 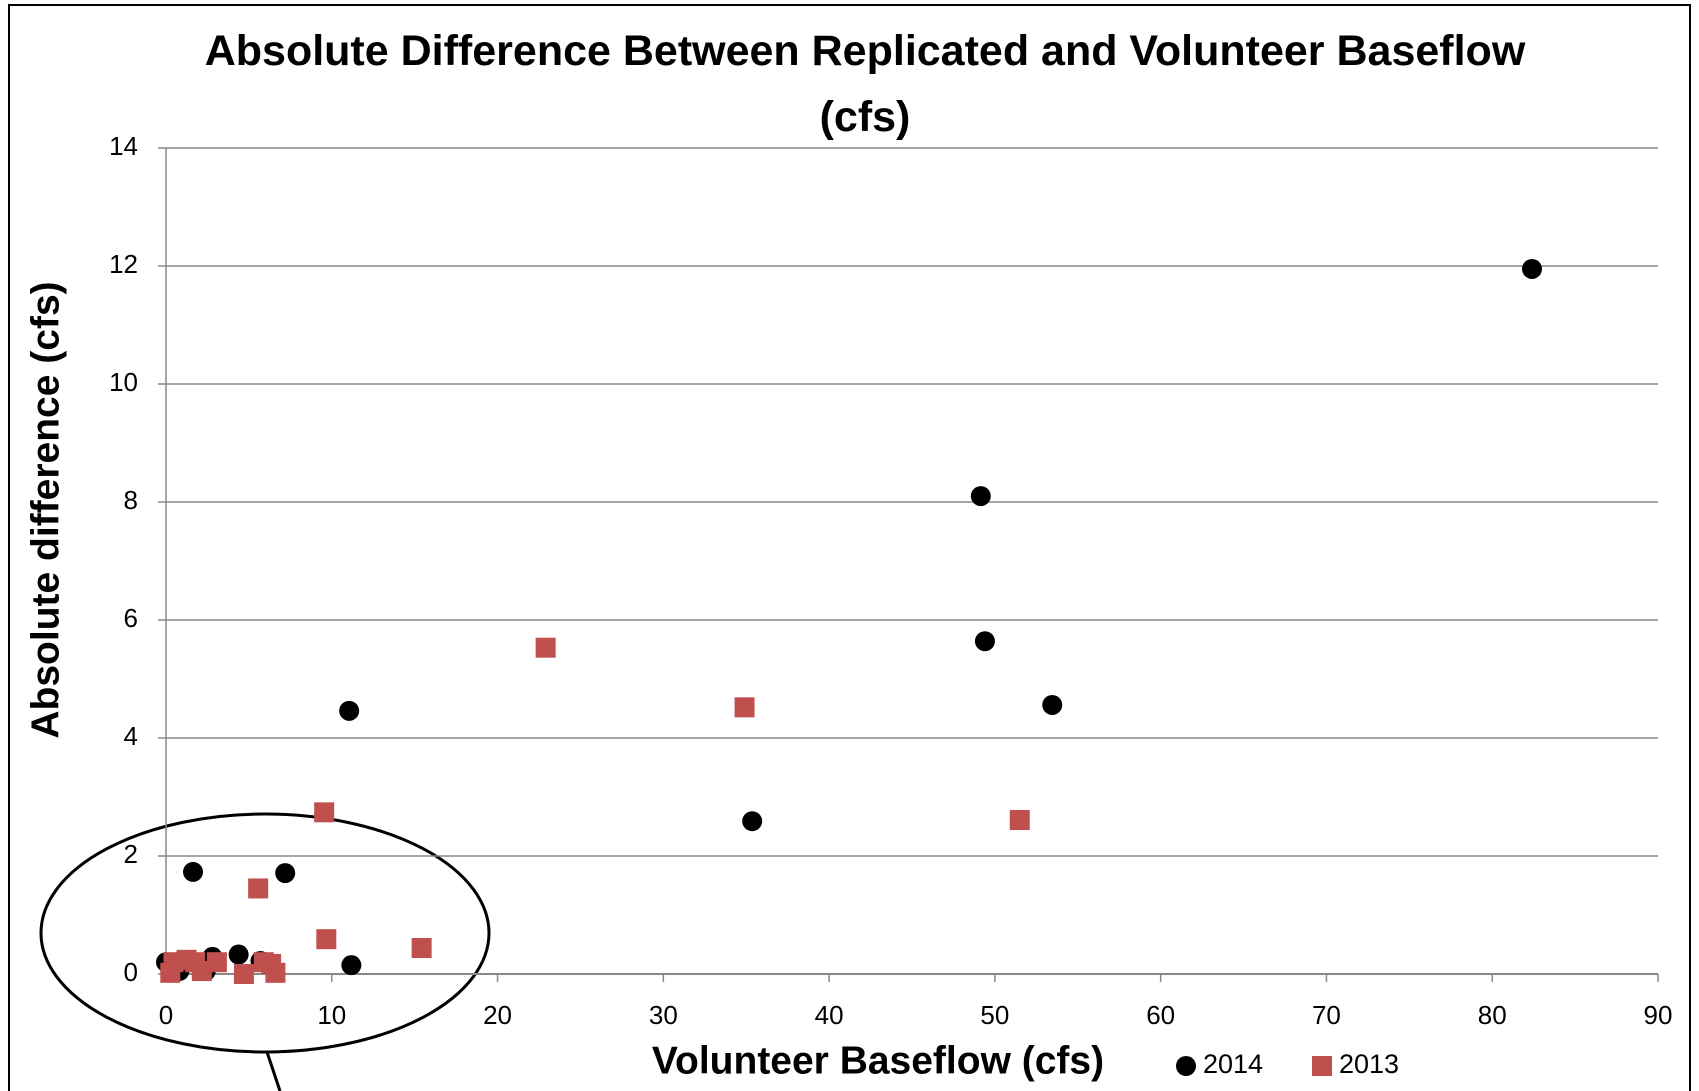 I want to click on y-tick-label: 12, so click(x=123, y=264).